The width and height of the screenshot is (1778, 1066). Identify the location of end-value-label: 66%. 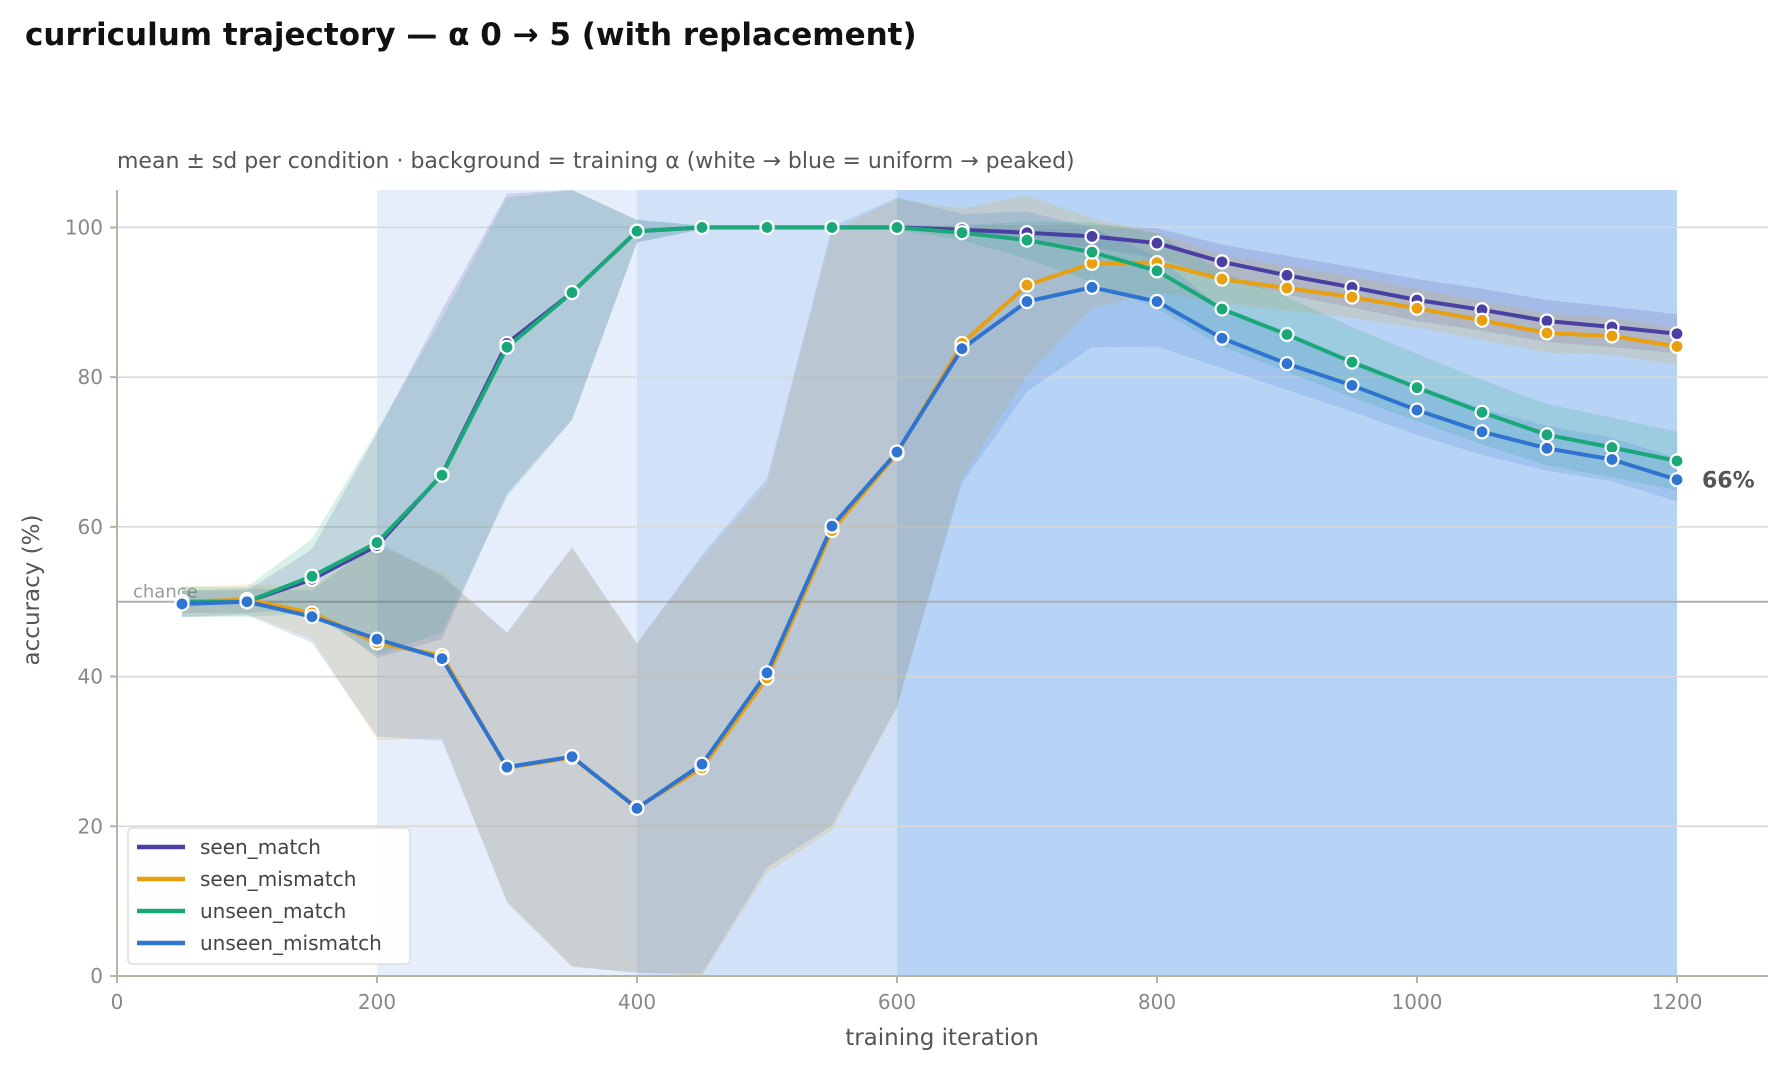
(1728, 481).